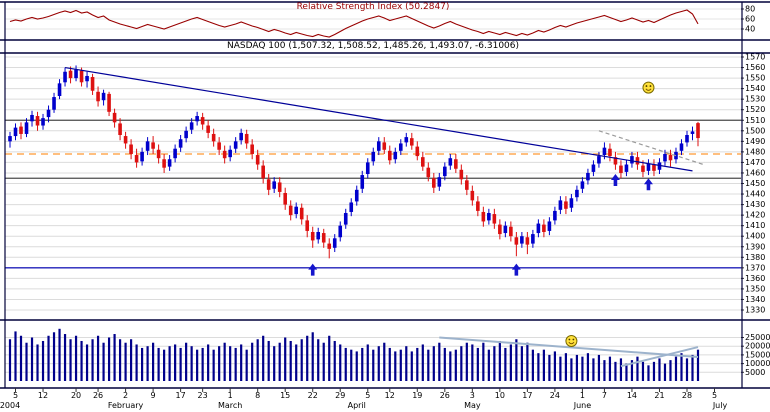  What do you see at coordinates (354, 23) in the screenshot?
I see `rsi-line` at bounding box center [354, 23].